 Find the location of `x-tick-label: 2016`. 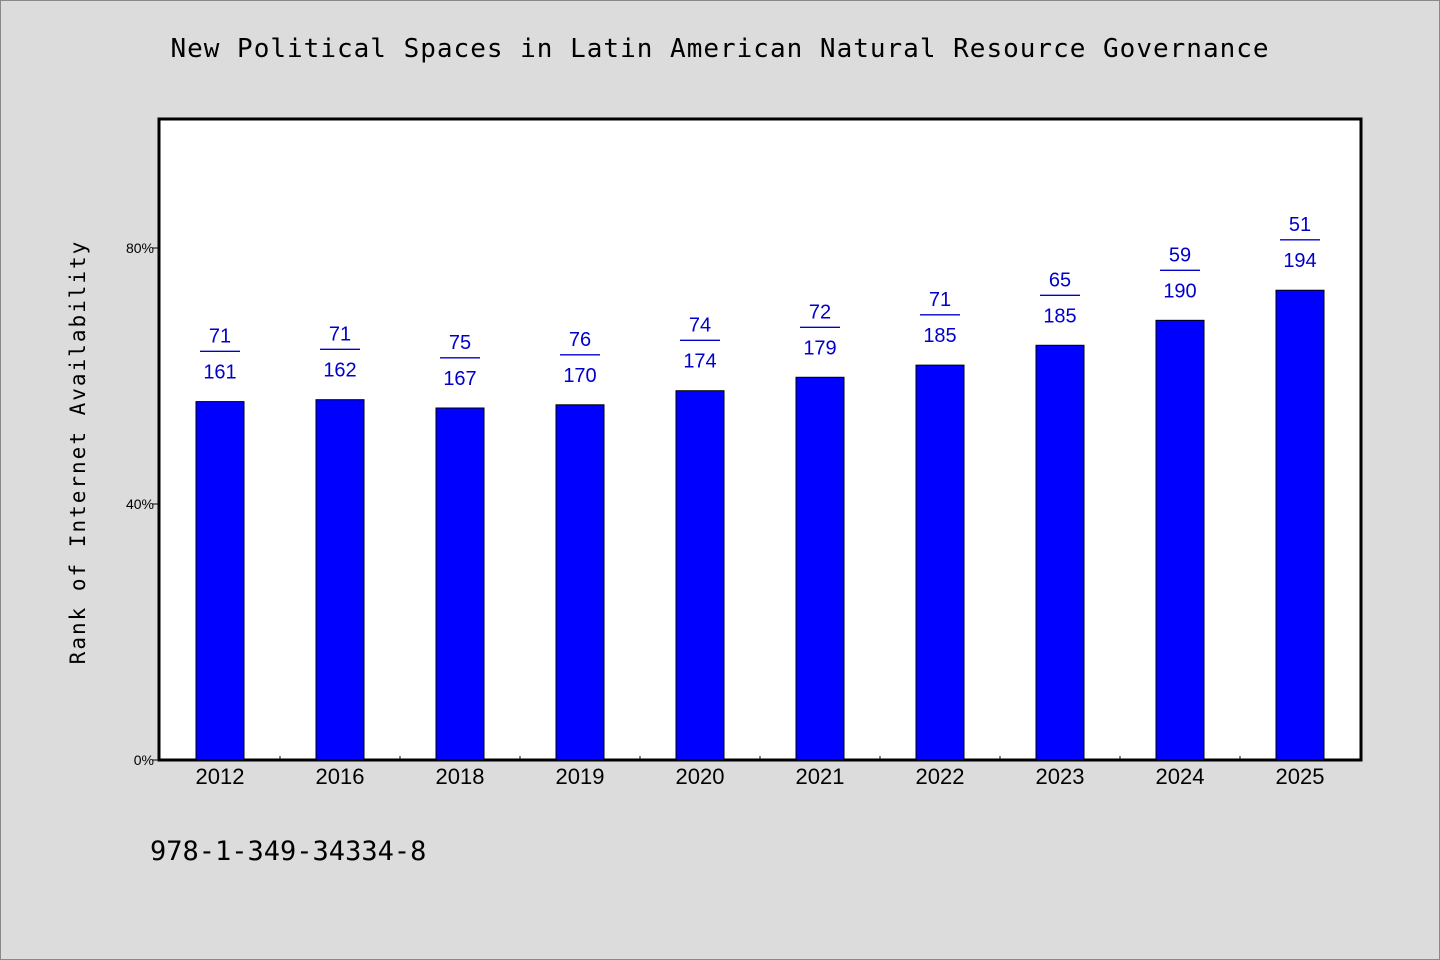

x-tick-label: 2016 is located at coordinates (340, 776).